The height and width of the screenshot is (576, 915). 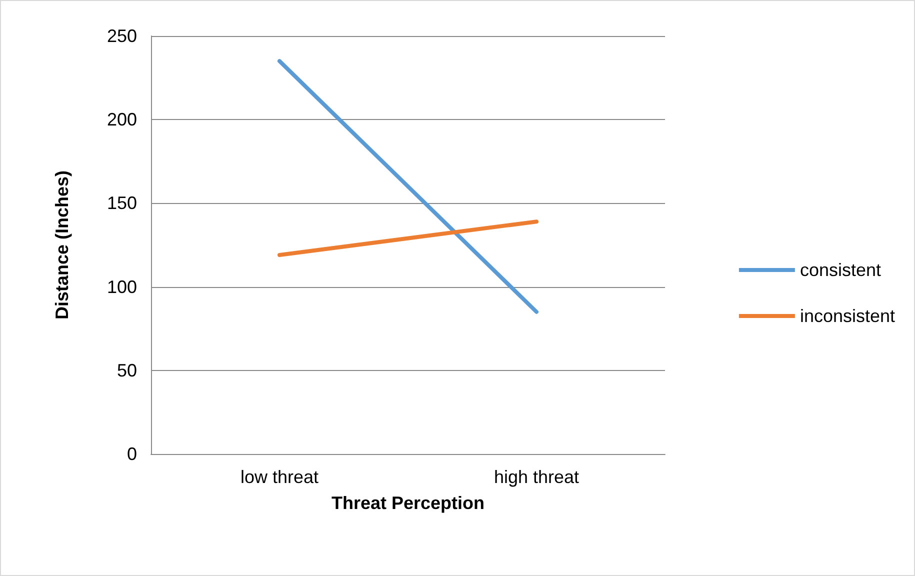 What do you see at coordinates (121, 203) in the screenshot?
I see `y-tick-label: 150` at bounding box center [121, 203].